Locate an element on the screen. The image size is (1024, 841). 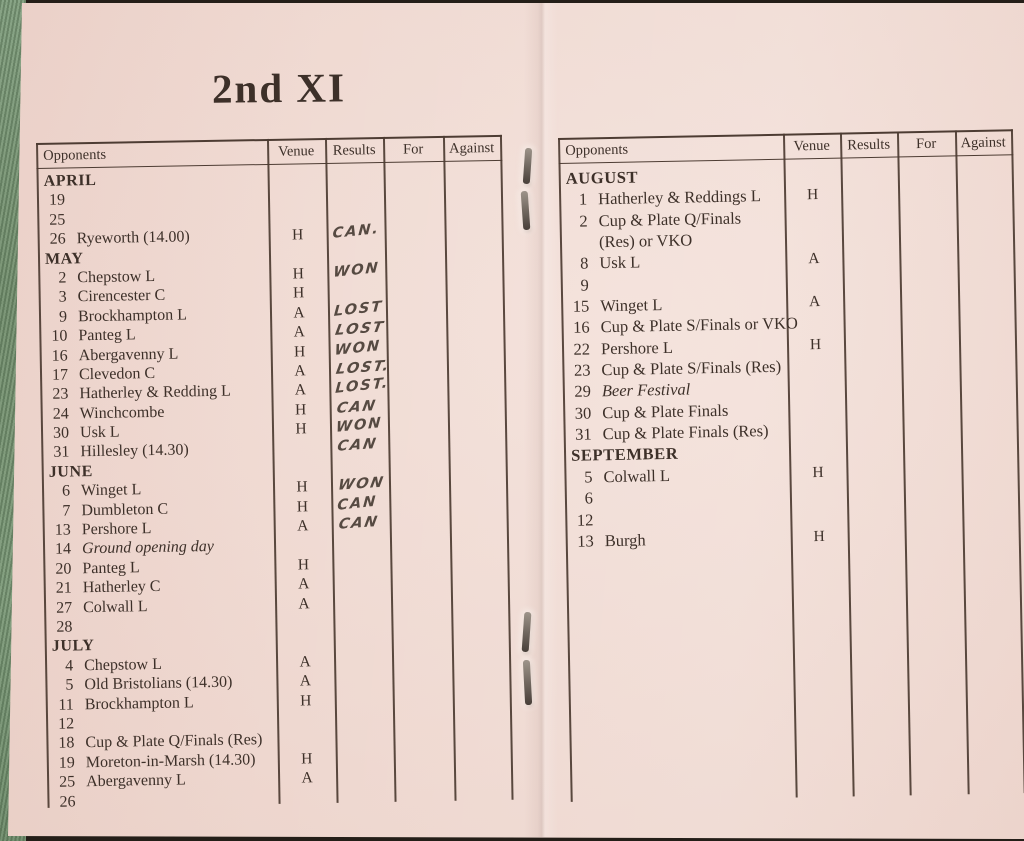
month-name: AUGUST is located at coordinates (602, 177).